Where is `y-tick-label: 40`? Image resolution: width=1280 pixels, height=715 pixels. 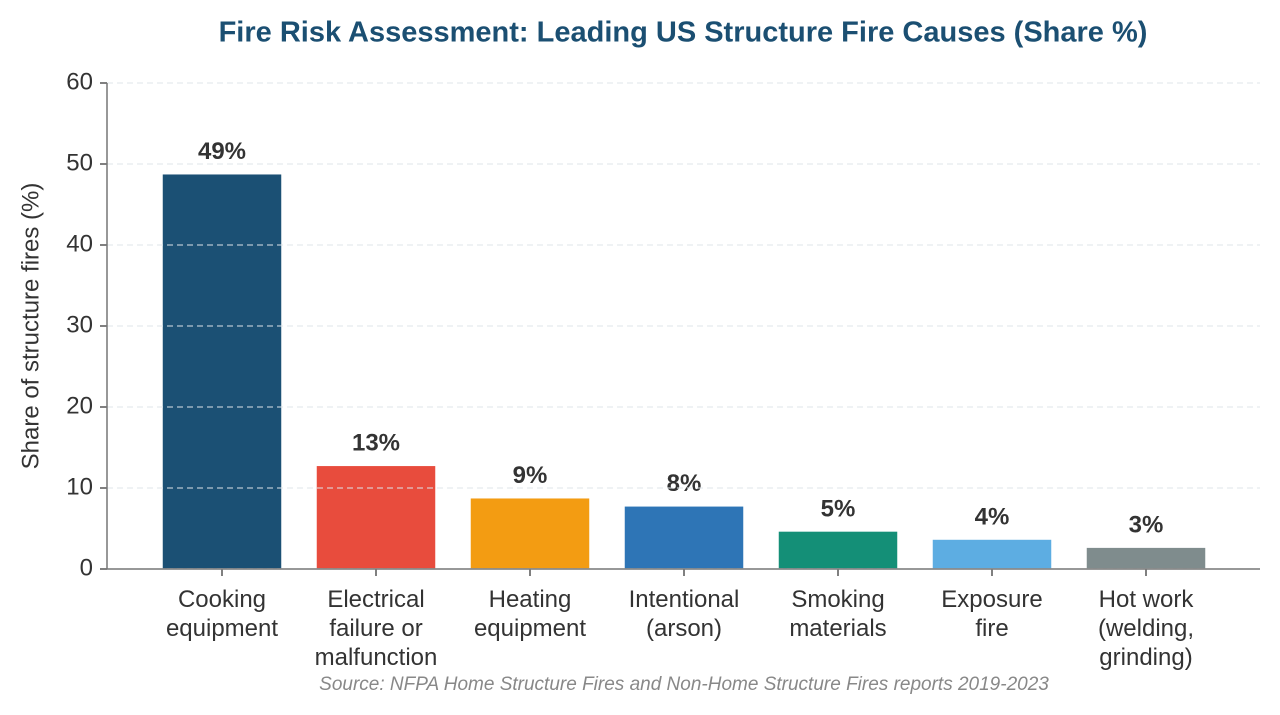
y-tick-label: 40 is located at coordinates (79, 243).